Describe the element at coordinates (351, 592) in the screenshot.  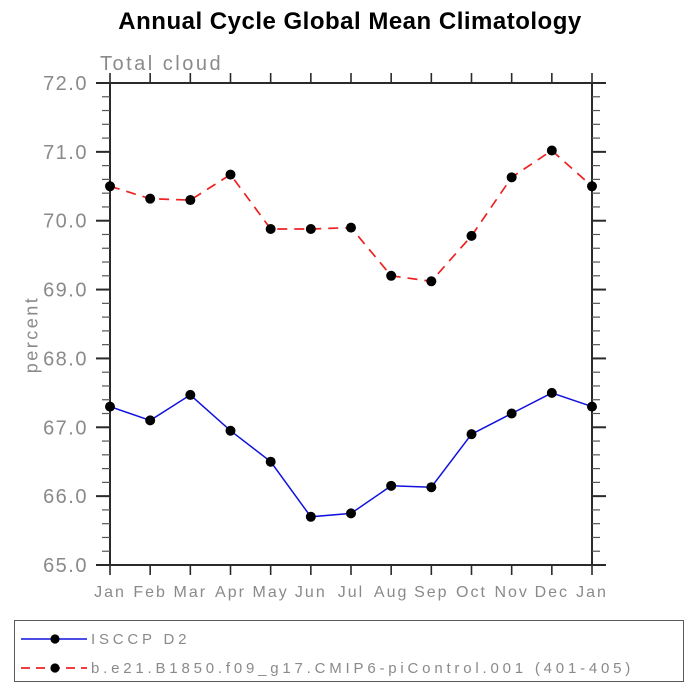
I see `x-tick-label: Jul` at that location.